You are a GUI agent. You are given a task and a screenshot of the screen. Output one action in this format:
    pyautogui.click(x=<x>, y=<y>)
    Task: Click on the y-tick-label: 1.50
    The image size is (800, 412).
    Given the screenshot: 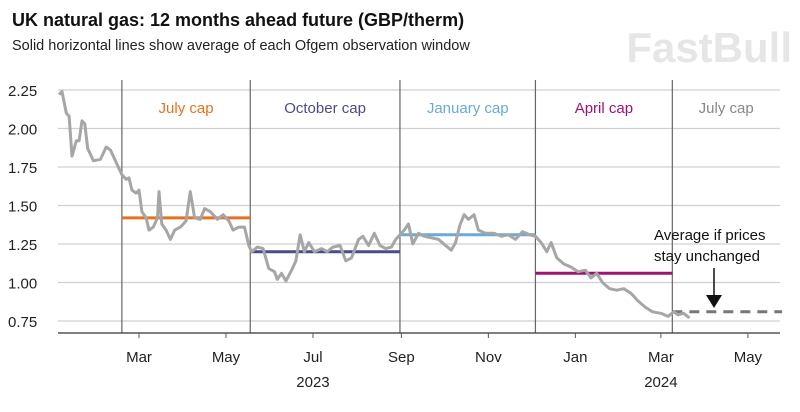 What is the action you would take?
    pyautogui.click(x=22, y=207)
    